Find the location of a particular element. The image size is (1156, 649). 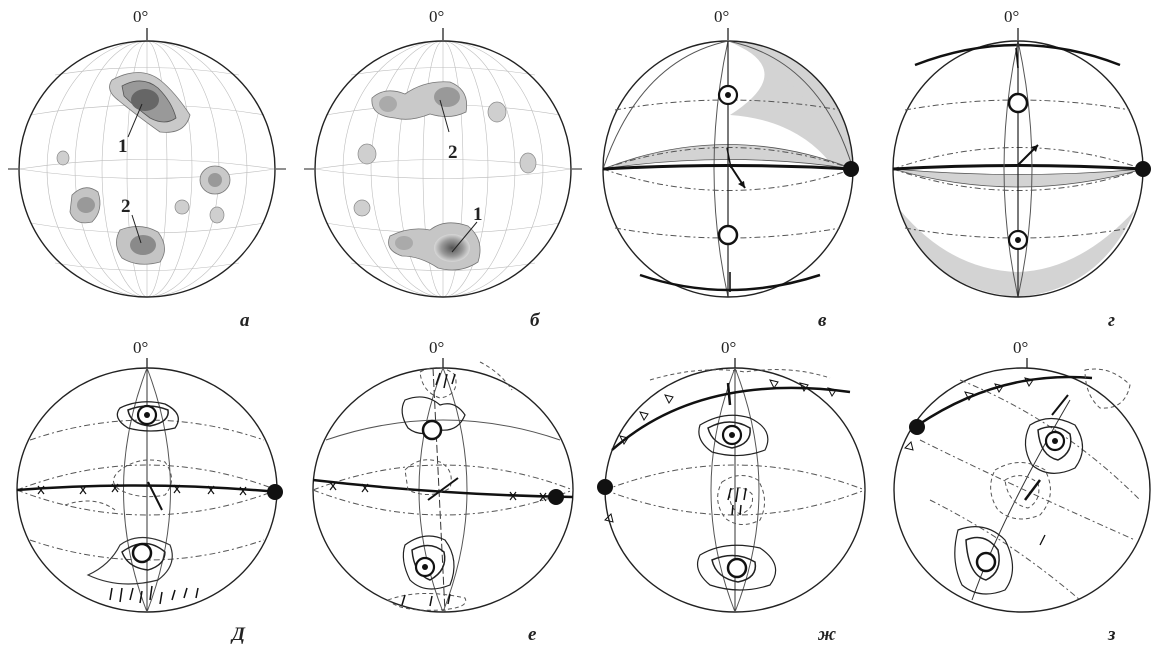

panel-z: 0° з is located at coordinates (1022, 491).